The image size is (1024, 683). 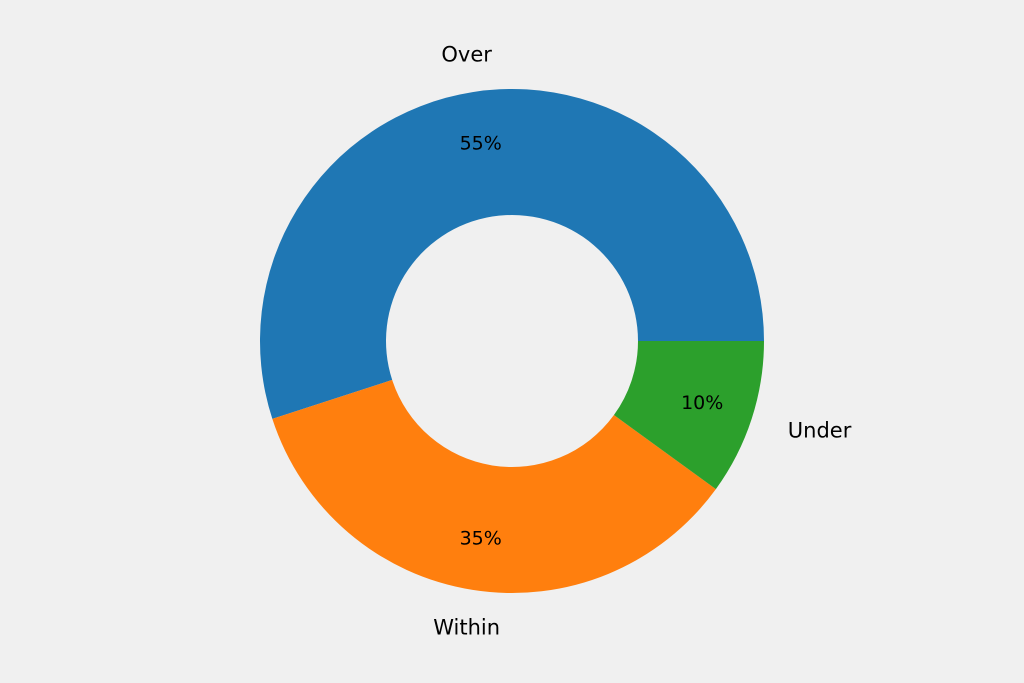 What do you see at coordinates (494, 486) in the screenshot?
I see `slice-within` at bounding box center [494, 486].